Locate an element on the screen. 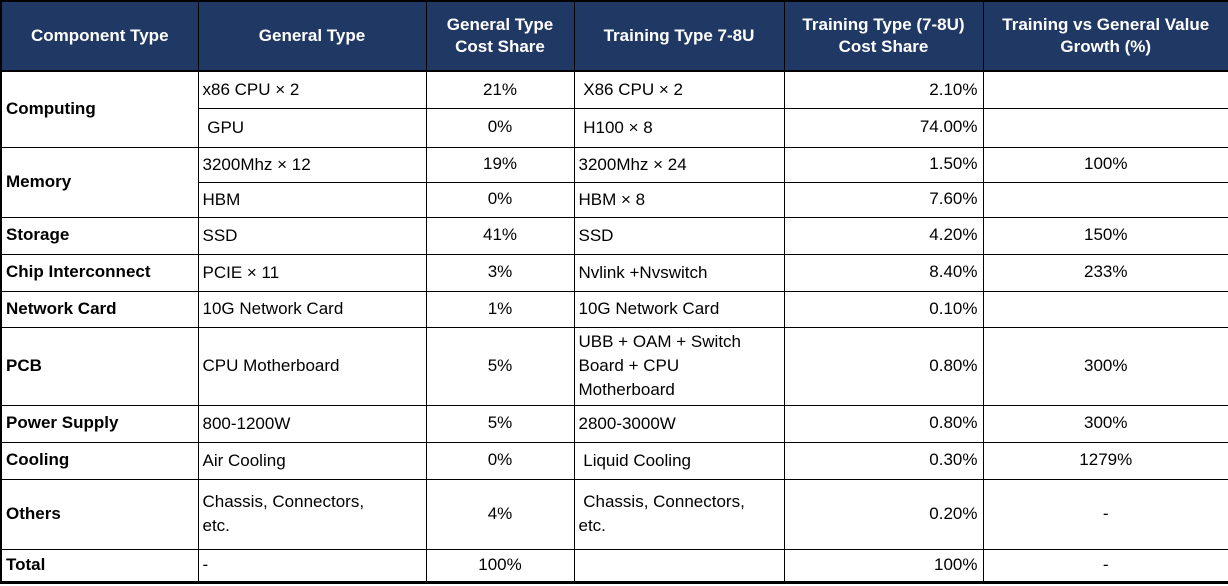  cell-general-type: 10G Network Card is located at coordinates (312, 309).